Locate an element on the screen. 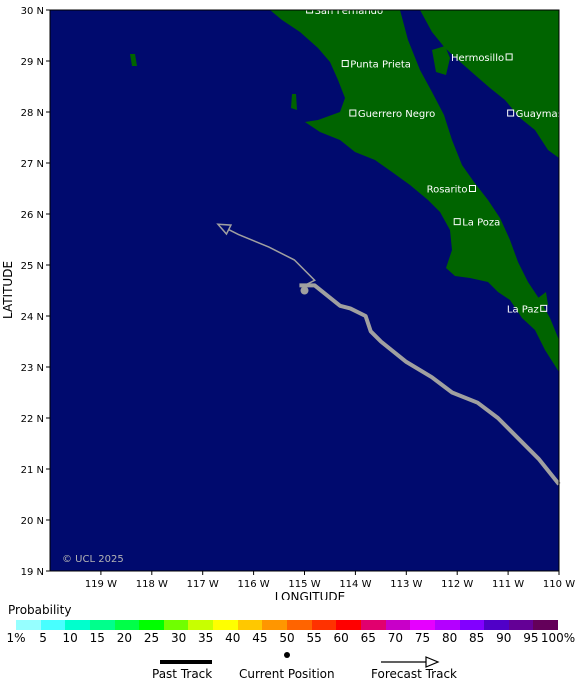 This screenshot has width=580, height=692. probability-tick-label: 80 is located at coordinates (449, 638).